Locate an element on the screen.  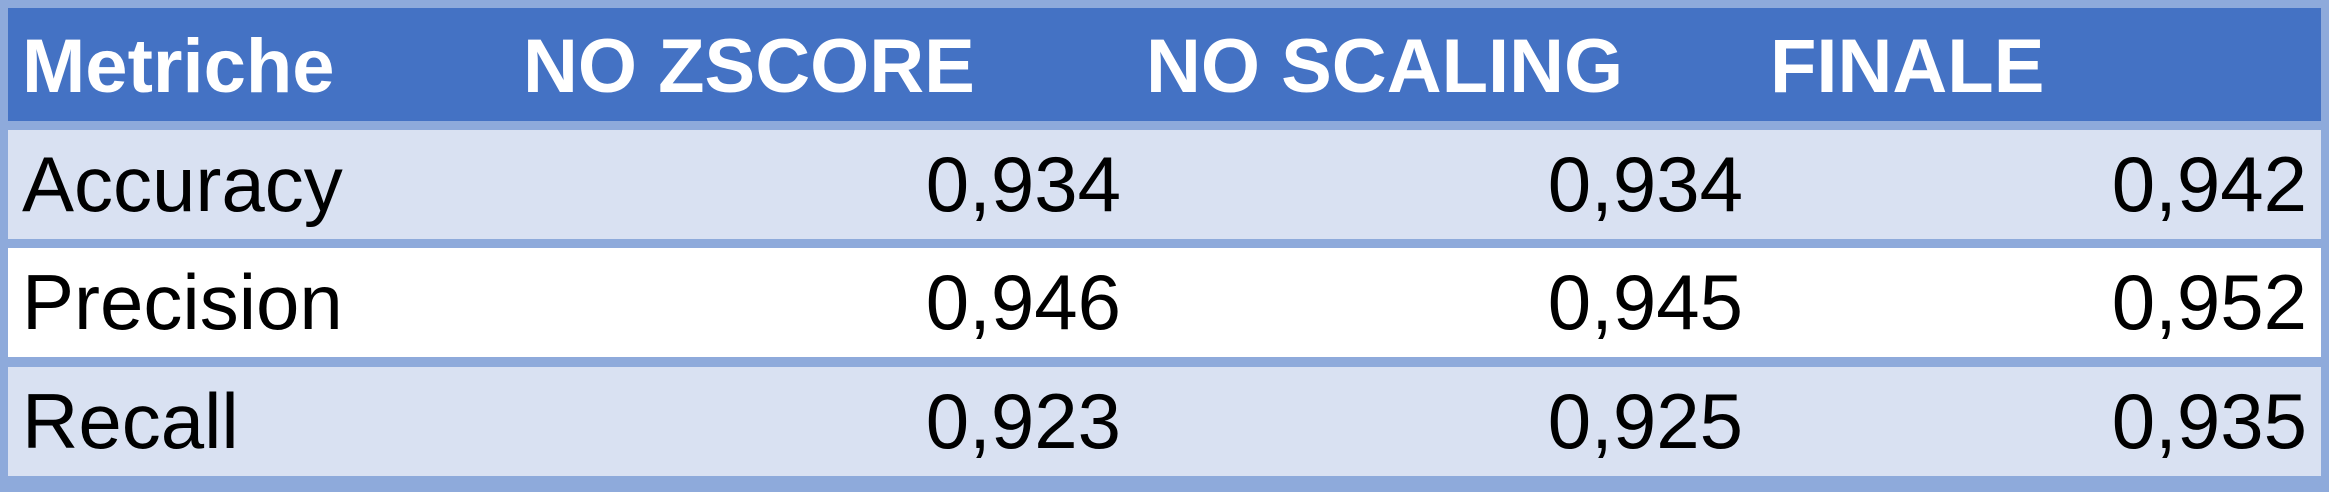
header-metriche: Metriche is located at coordinates (178, 66).